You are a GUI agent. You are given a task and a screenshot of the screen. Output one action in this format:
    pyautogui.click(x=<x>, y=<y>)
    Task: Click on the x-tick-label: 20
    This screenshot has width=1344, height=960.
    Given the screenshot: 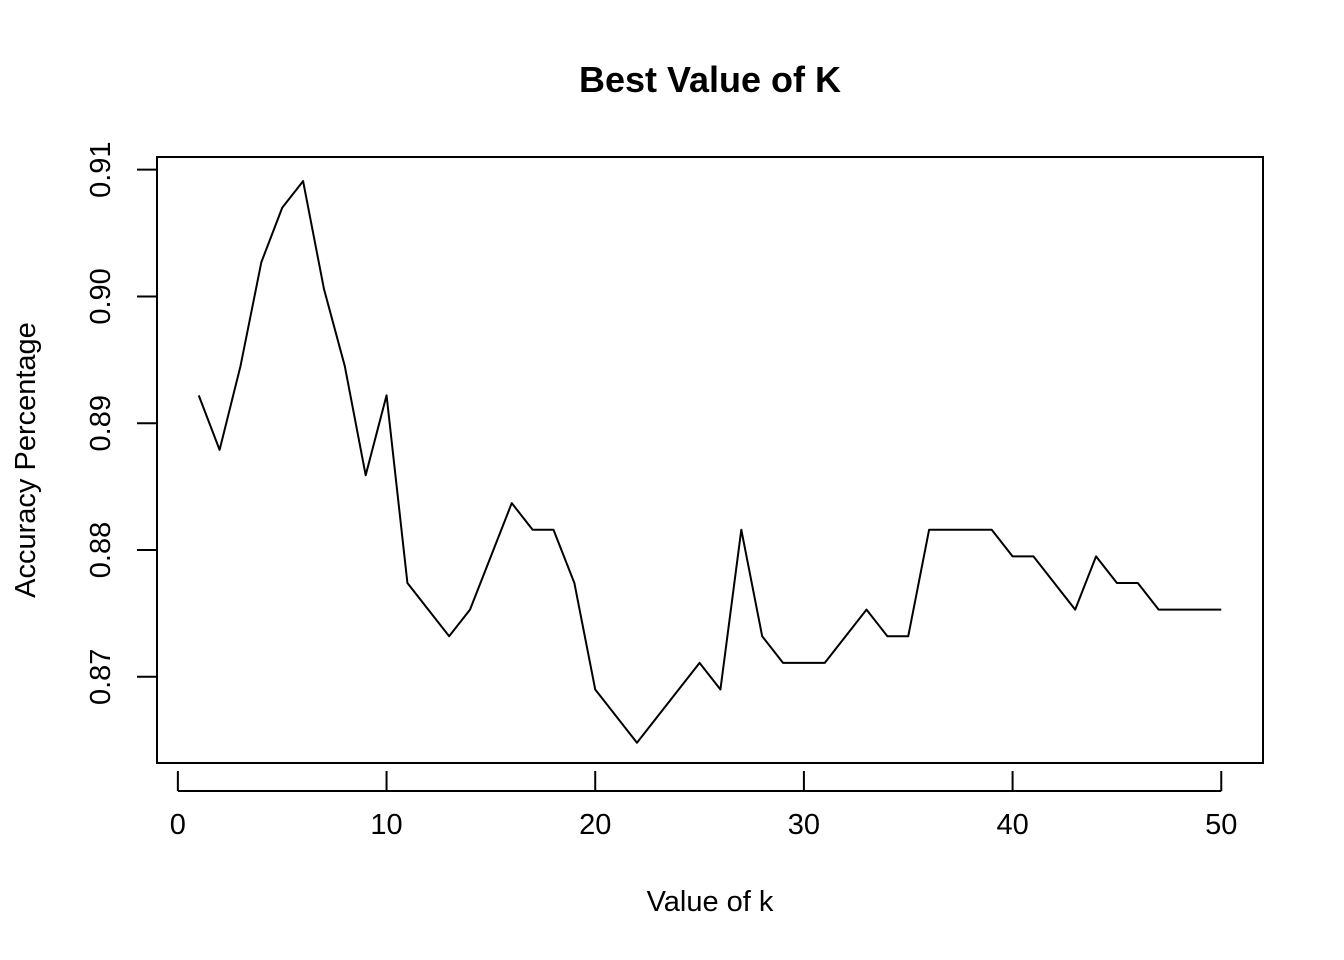 What is the action you would take?
    pyautogui.click(x=595, y=825)
    